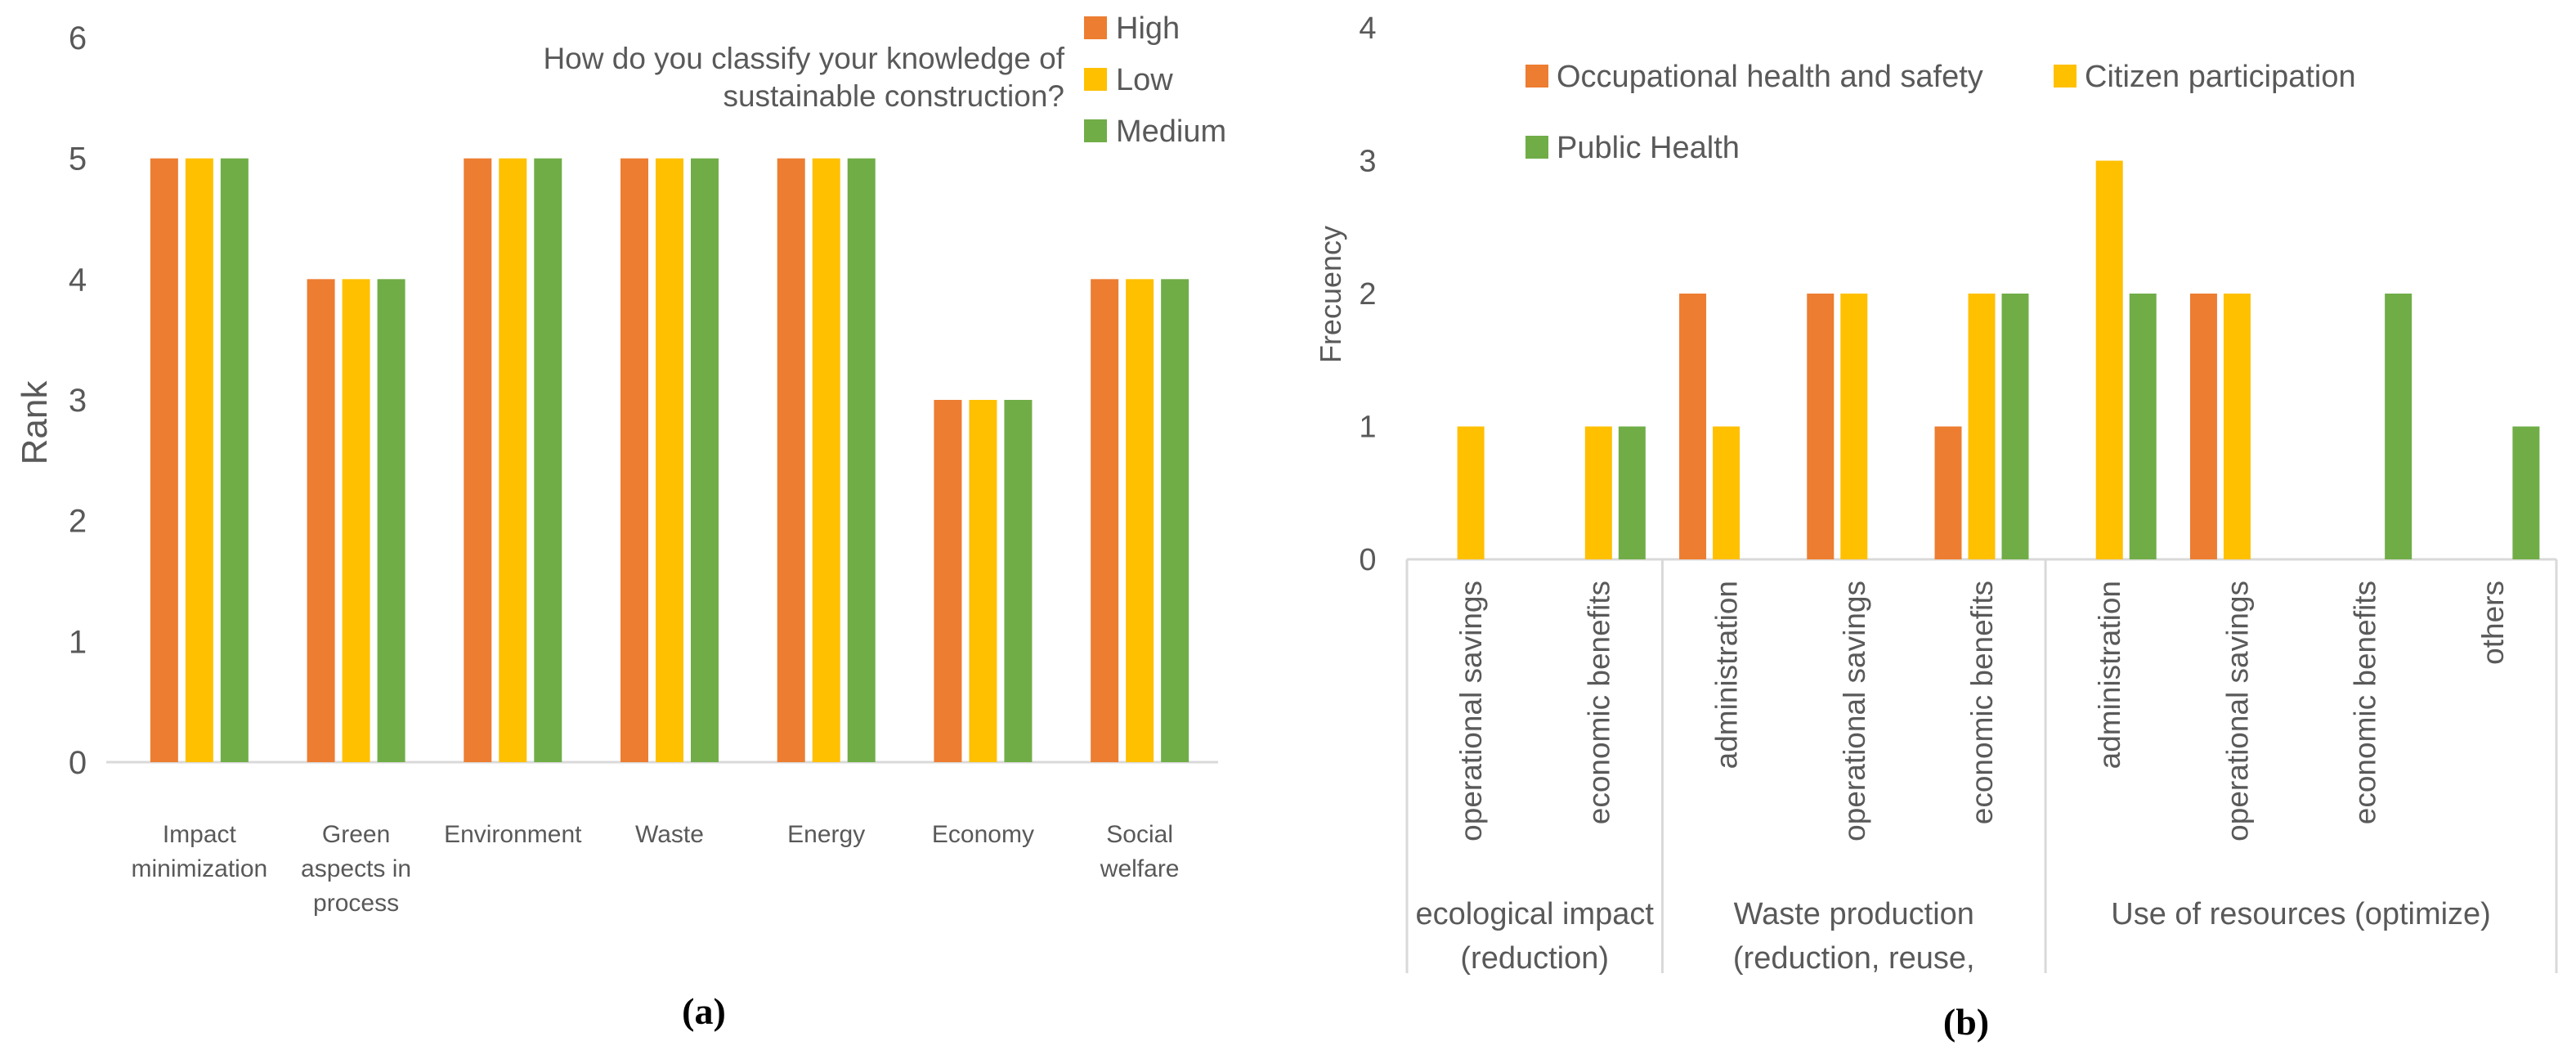  Describe the element at coordinates (78, 642) in the screenshot. I see `a-ytick-label: 1` at that location.